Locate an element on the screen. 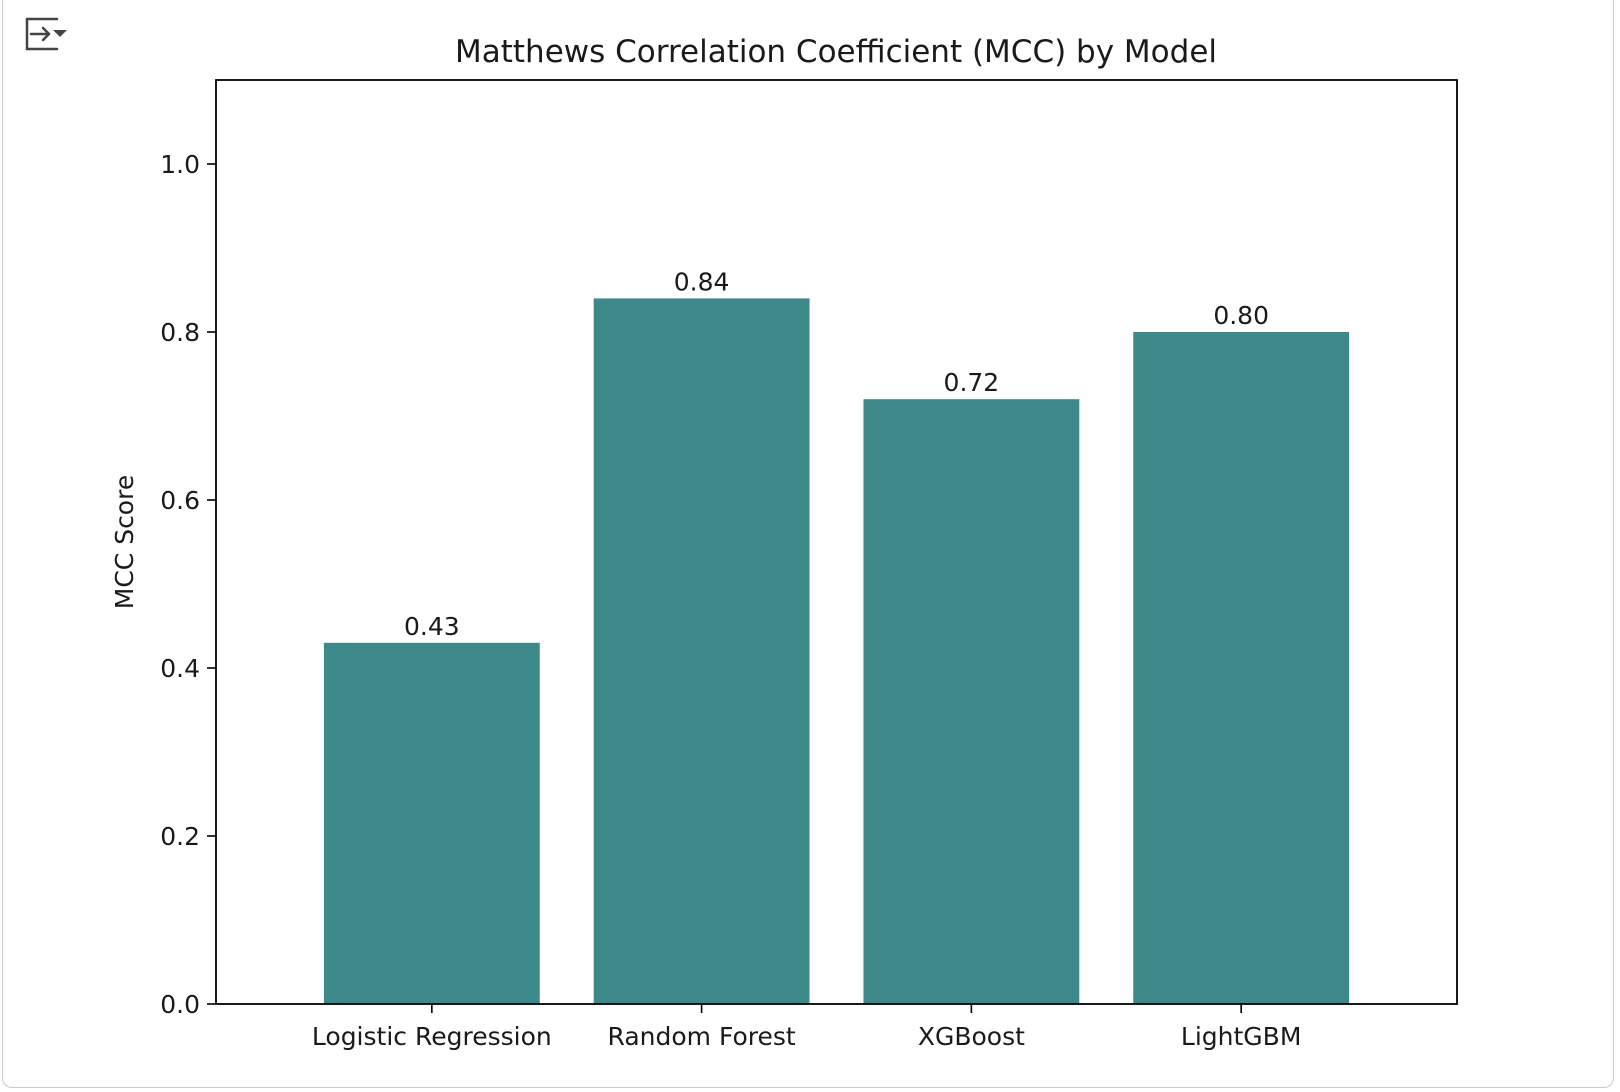 The image size is (1620, 1092). output-collapse-icon-graphic is located at coordinates (46, 34).